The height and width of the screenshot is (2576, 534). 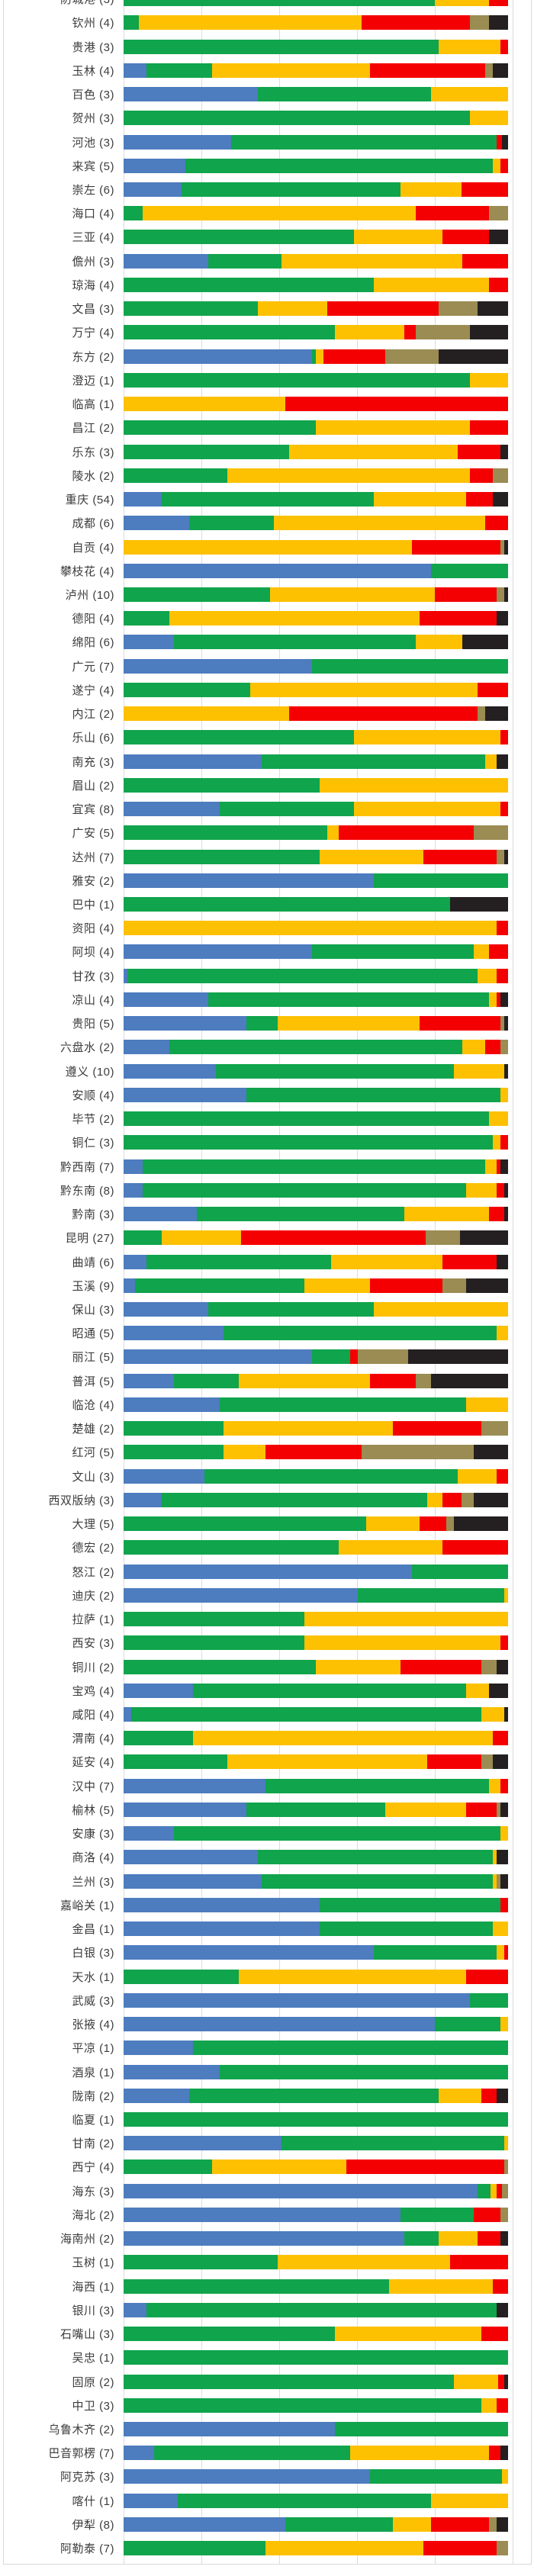 I want to click on table-row: 海口 (4), so click(x=267, y=213).